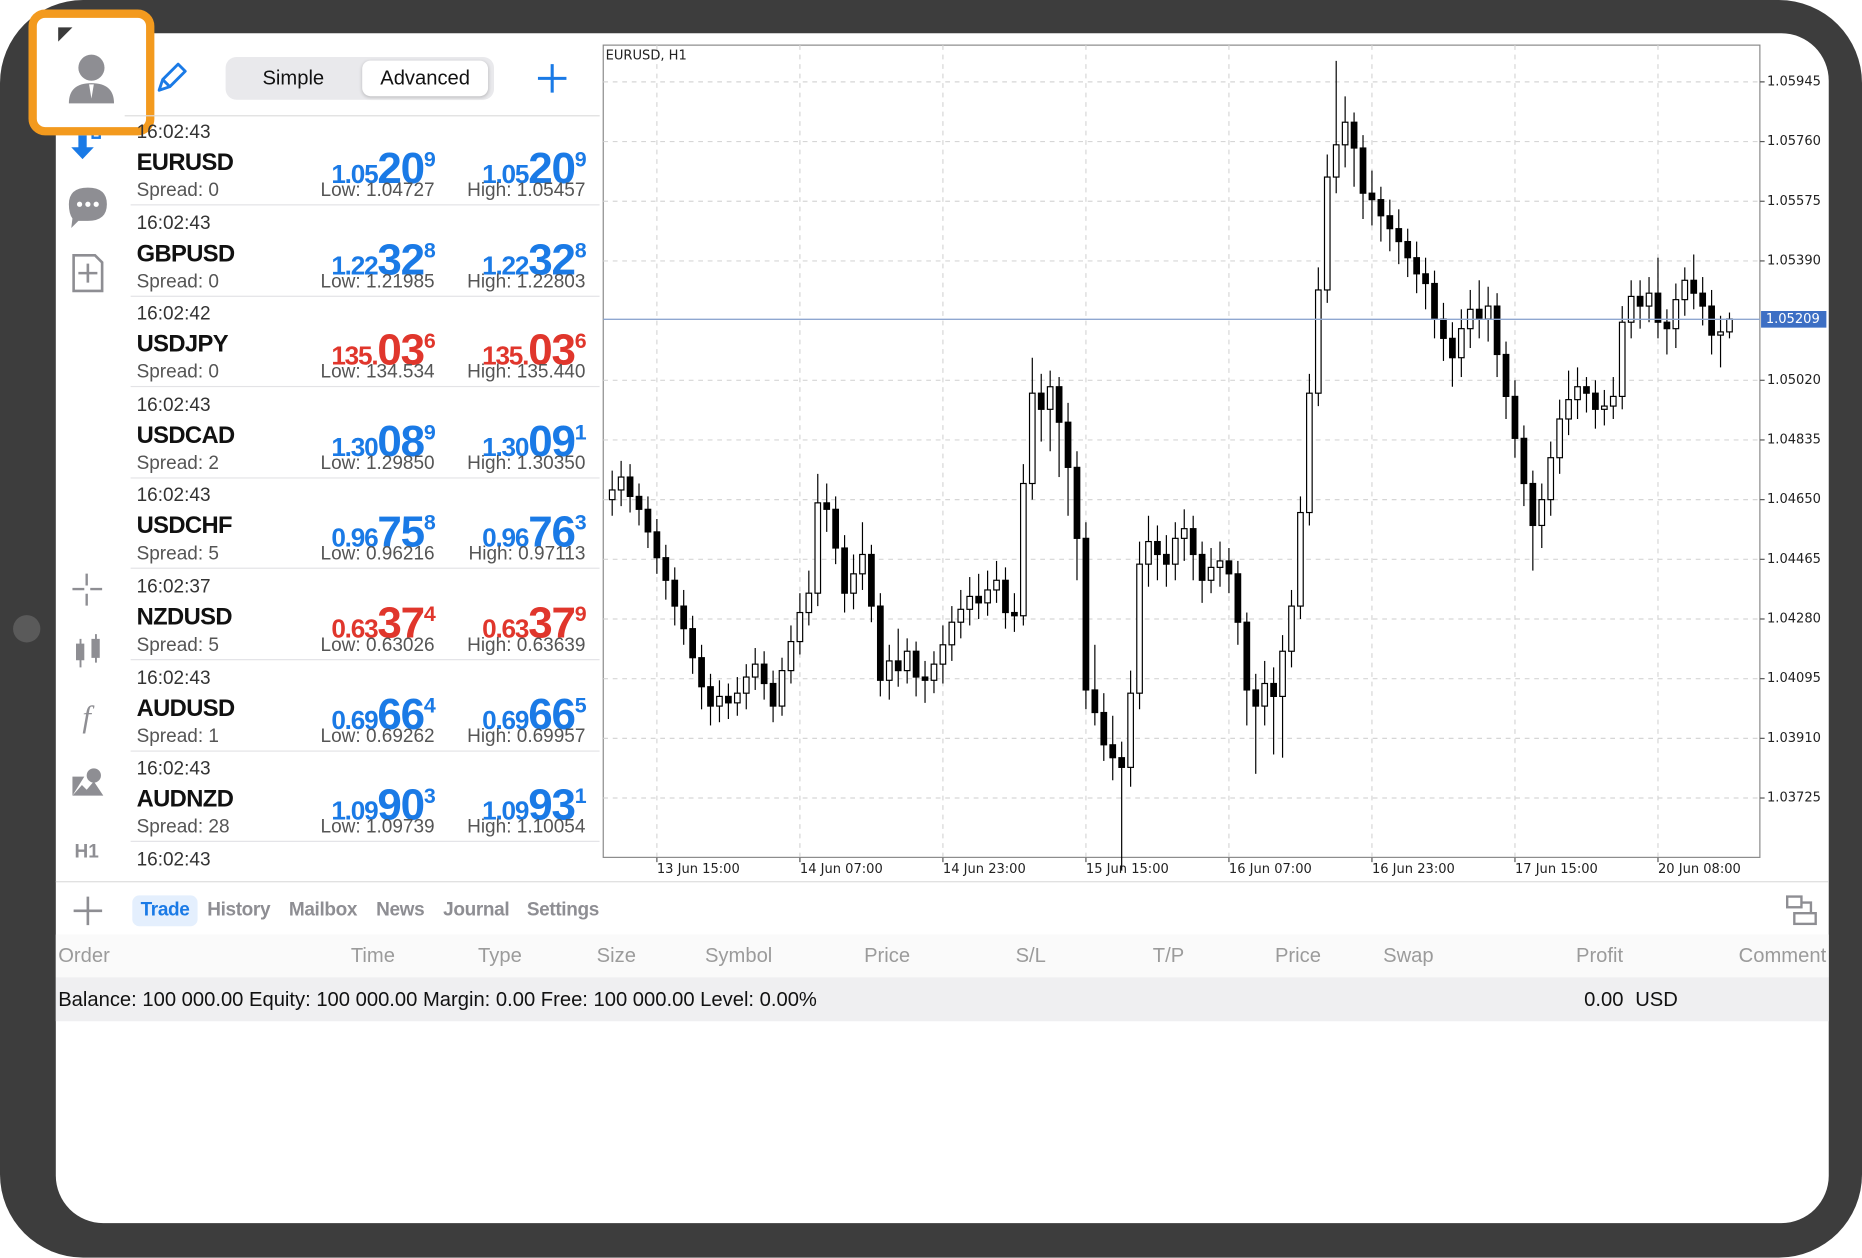  What do you see at coordinates (505, 265) in the screenshot?
I see `ask-prefix: 1.22` at bounding box center [505, 265].